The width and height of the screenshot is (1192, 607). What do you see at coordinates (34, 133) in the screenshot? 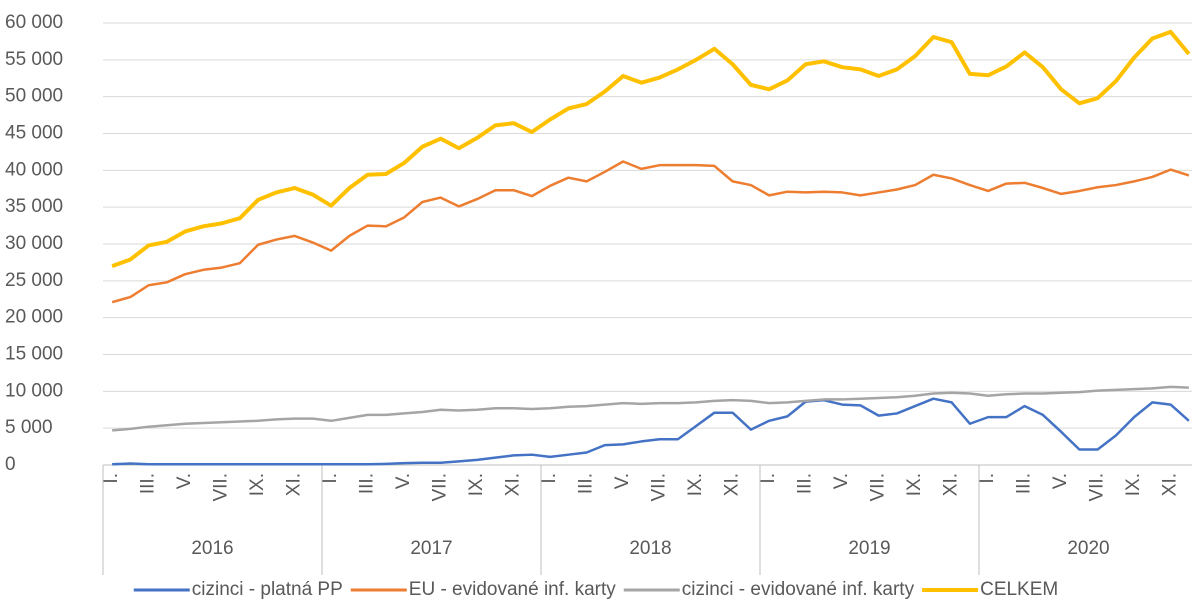
I see `y-tick-label: 45 000` at bounding box center [34, 133].